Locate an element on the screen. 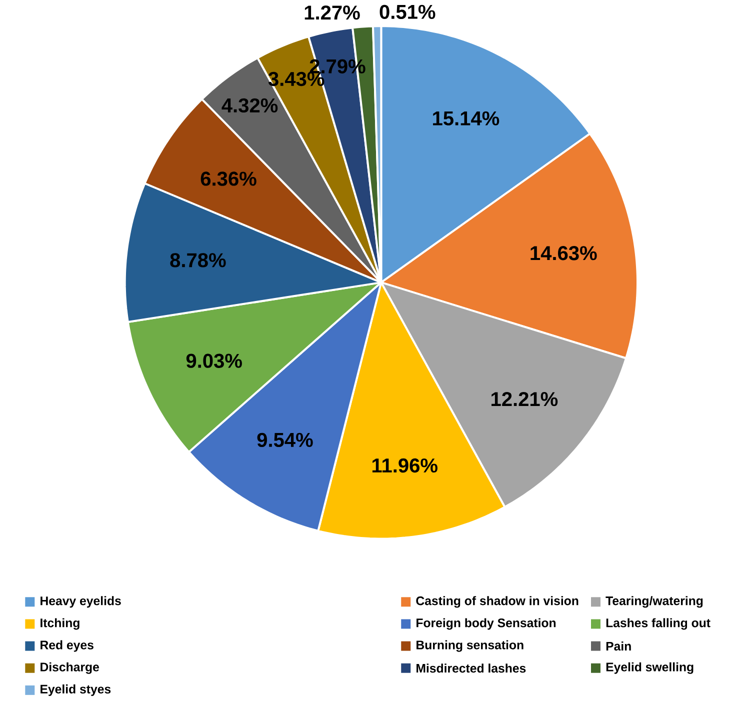  data-label: 6.36% is located at coordinates (228, 179).